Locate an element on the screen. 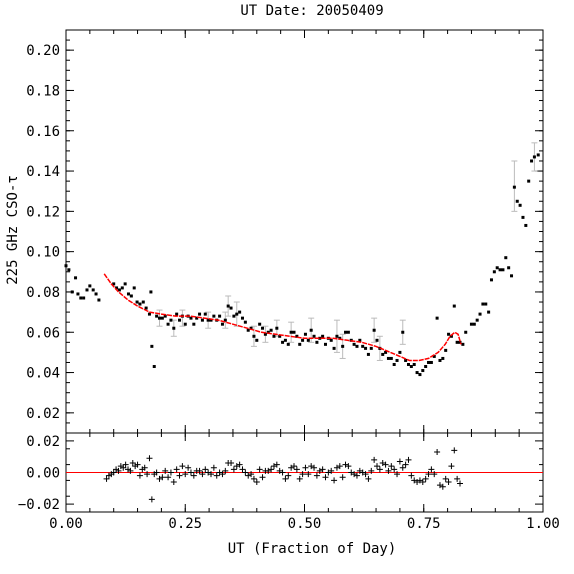 The image size is (574, 574). x-tick-label: 0.75 is located at coordinates (424, 524).